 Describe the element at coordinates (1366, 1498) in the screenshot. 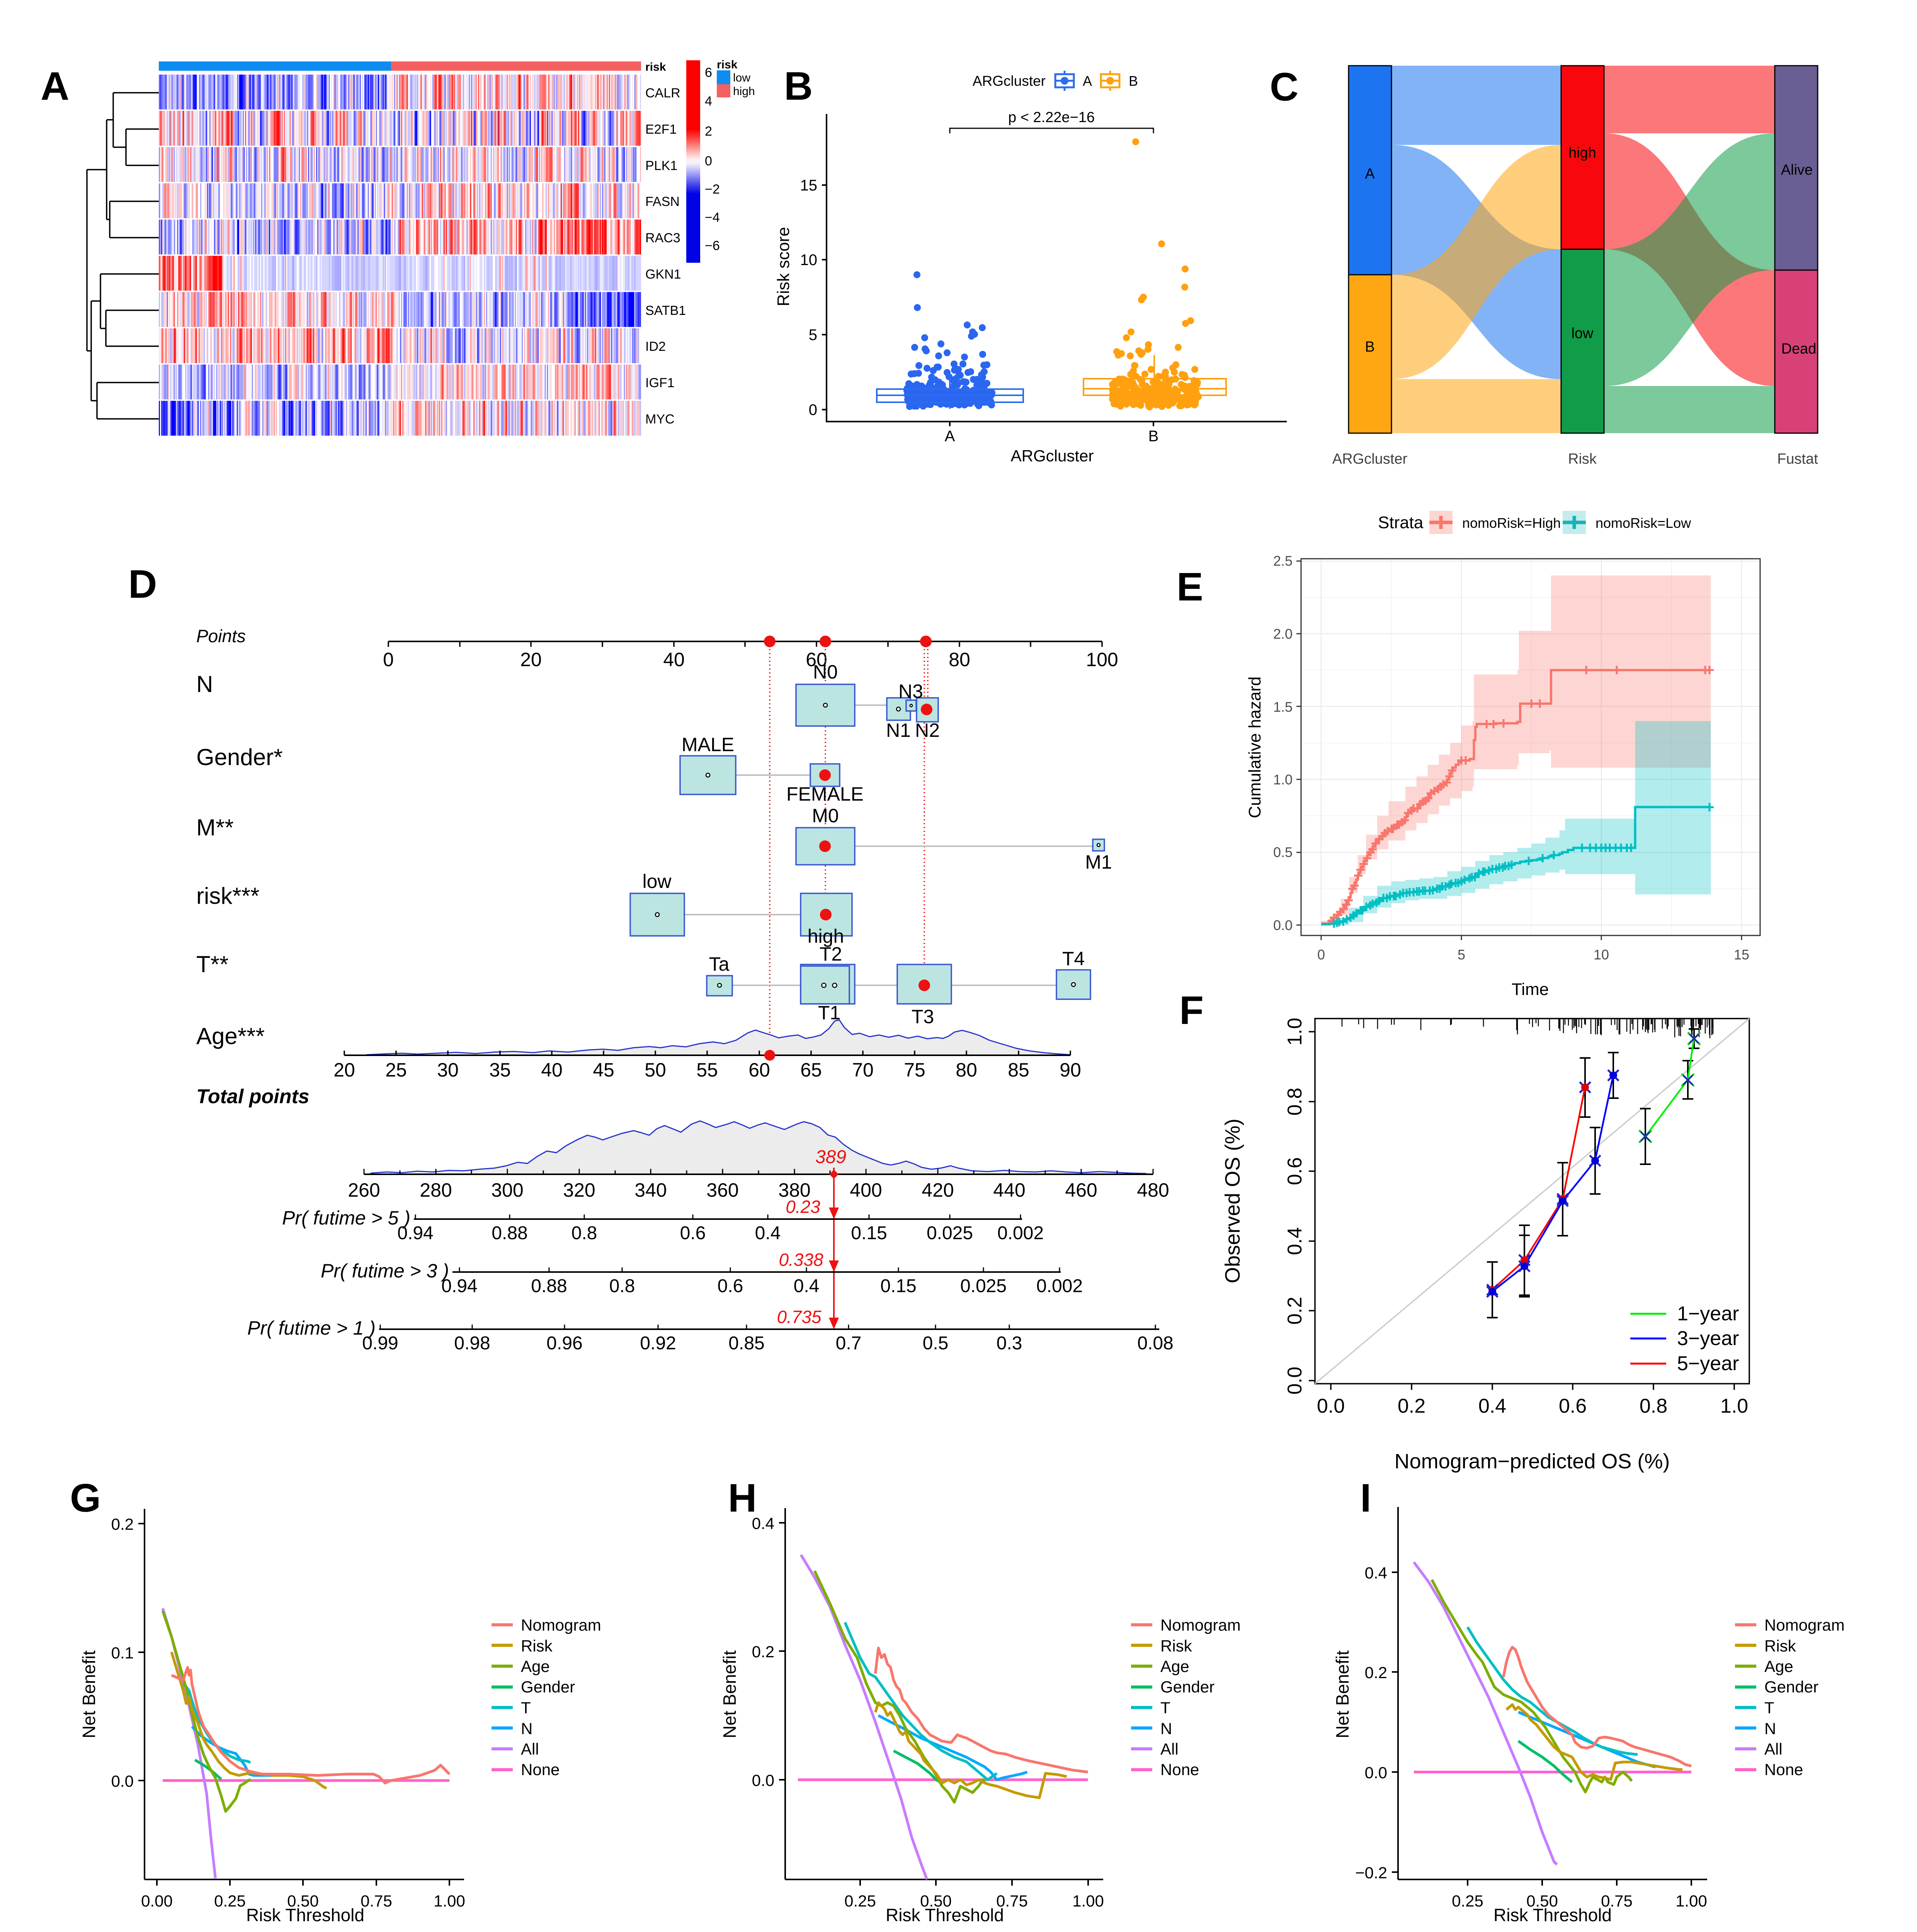

I see `svg-text: I` at that location.